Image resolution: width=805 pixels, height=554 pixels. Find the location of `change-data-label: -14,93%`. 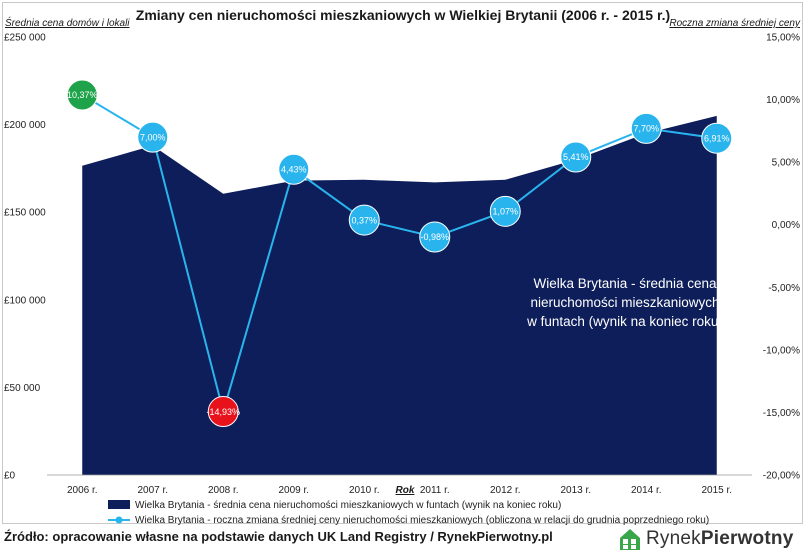

change-data-label: -14,93% is located at coordinates (223, 412).